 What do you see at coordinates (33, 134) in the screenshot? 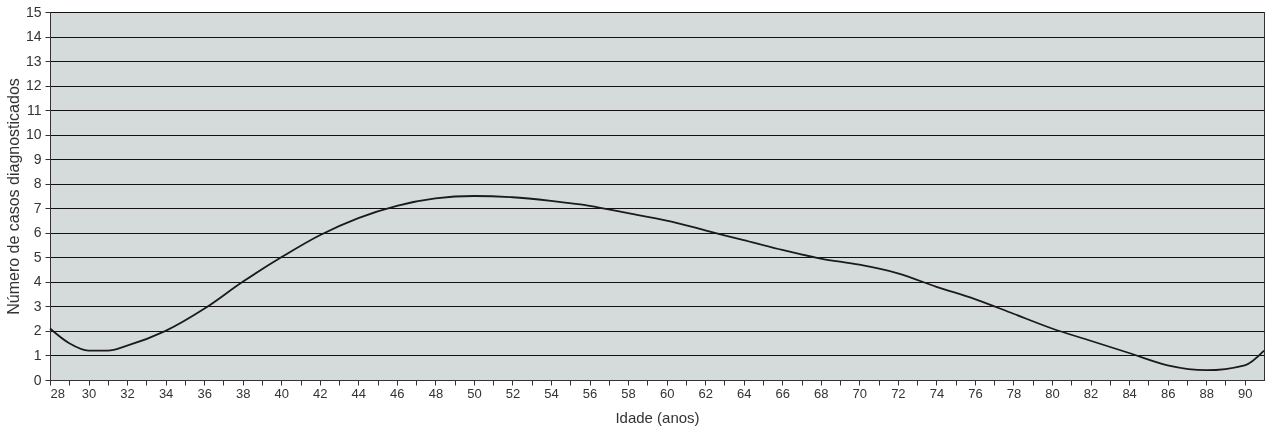
I see `y-tick-label: 10` at bounding box center [33, 134].